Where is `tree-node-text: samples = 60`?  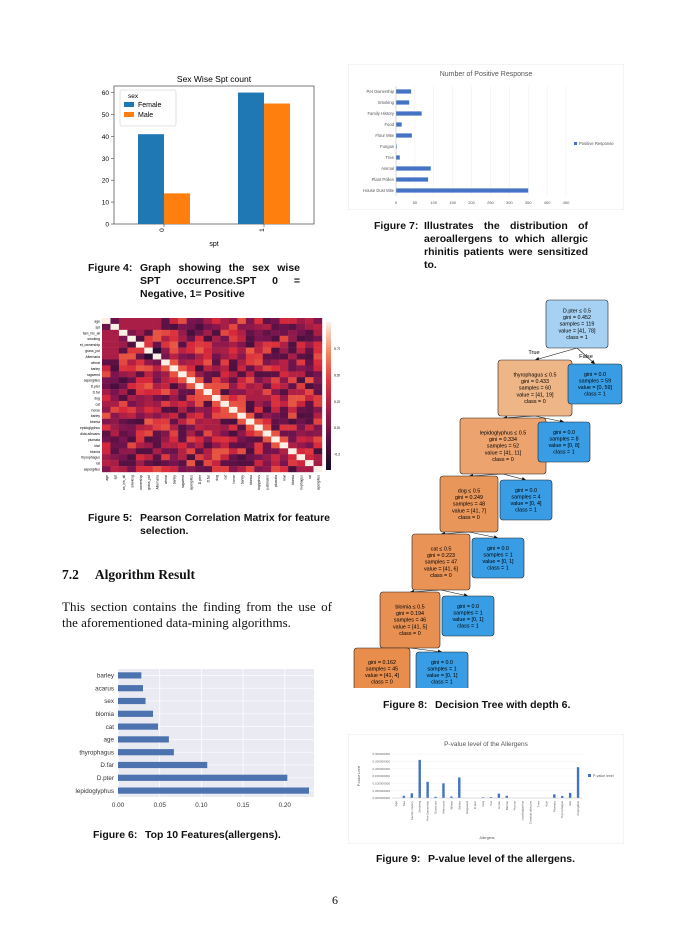
tree-node-text: samples = 60 is located at coordinates (535, 389).